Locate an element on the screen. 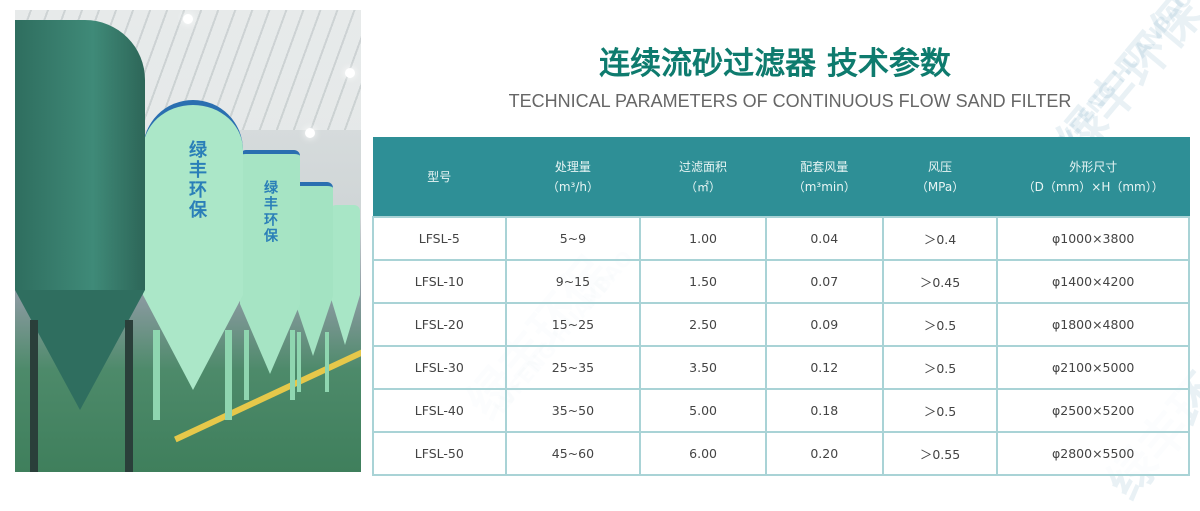 The image size is (1200, 511). table-row: LFSL-40 35~50 5.00 0.18 ＞0.5 φ2500×5200 is located at coordinates (781, 410).